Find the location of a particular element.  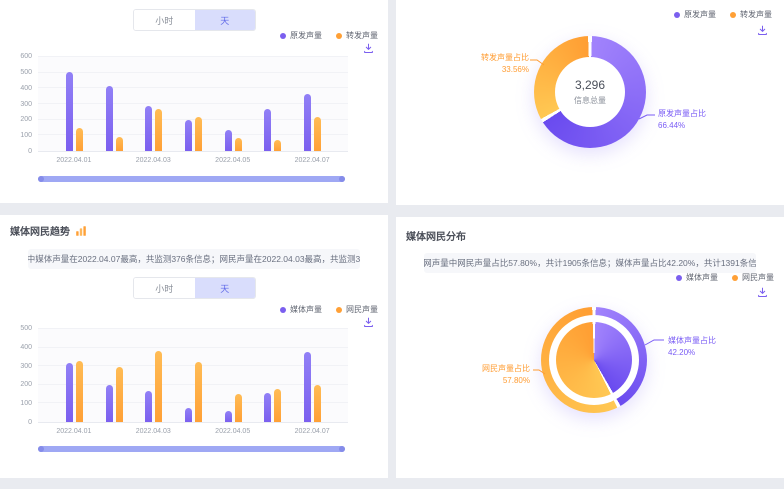

total-label: 信息总量 is located at coordinates (590, 100).